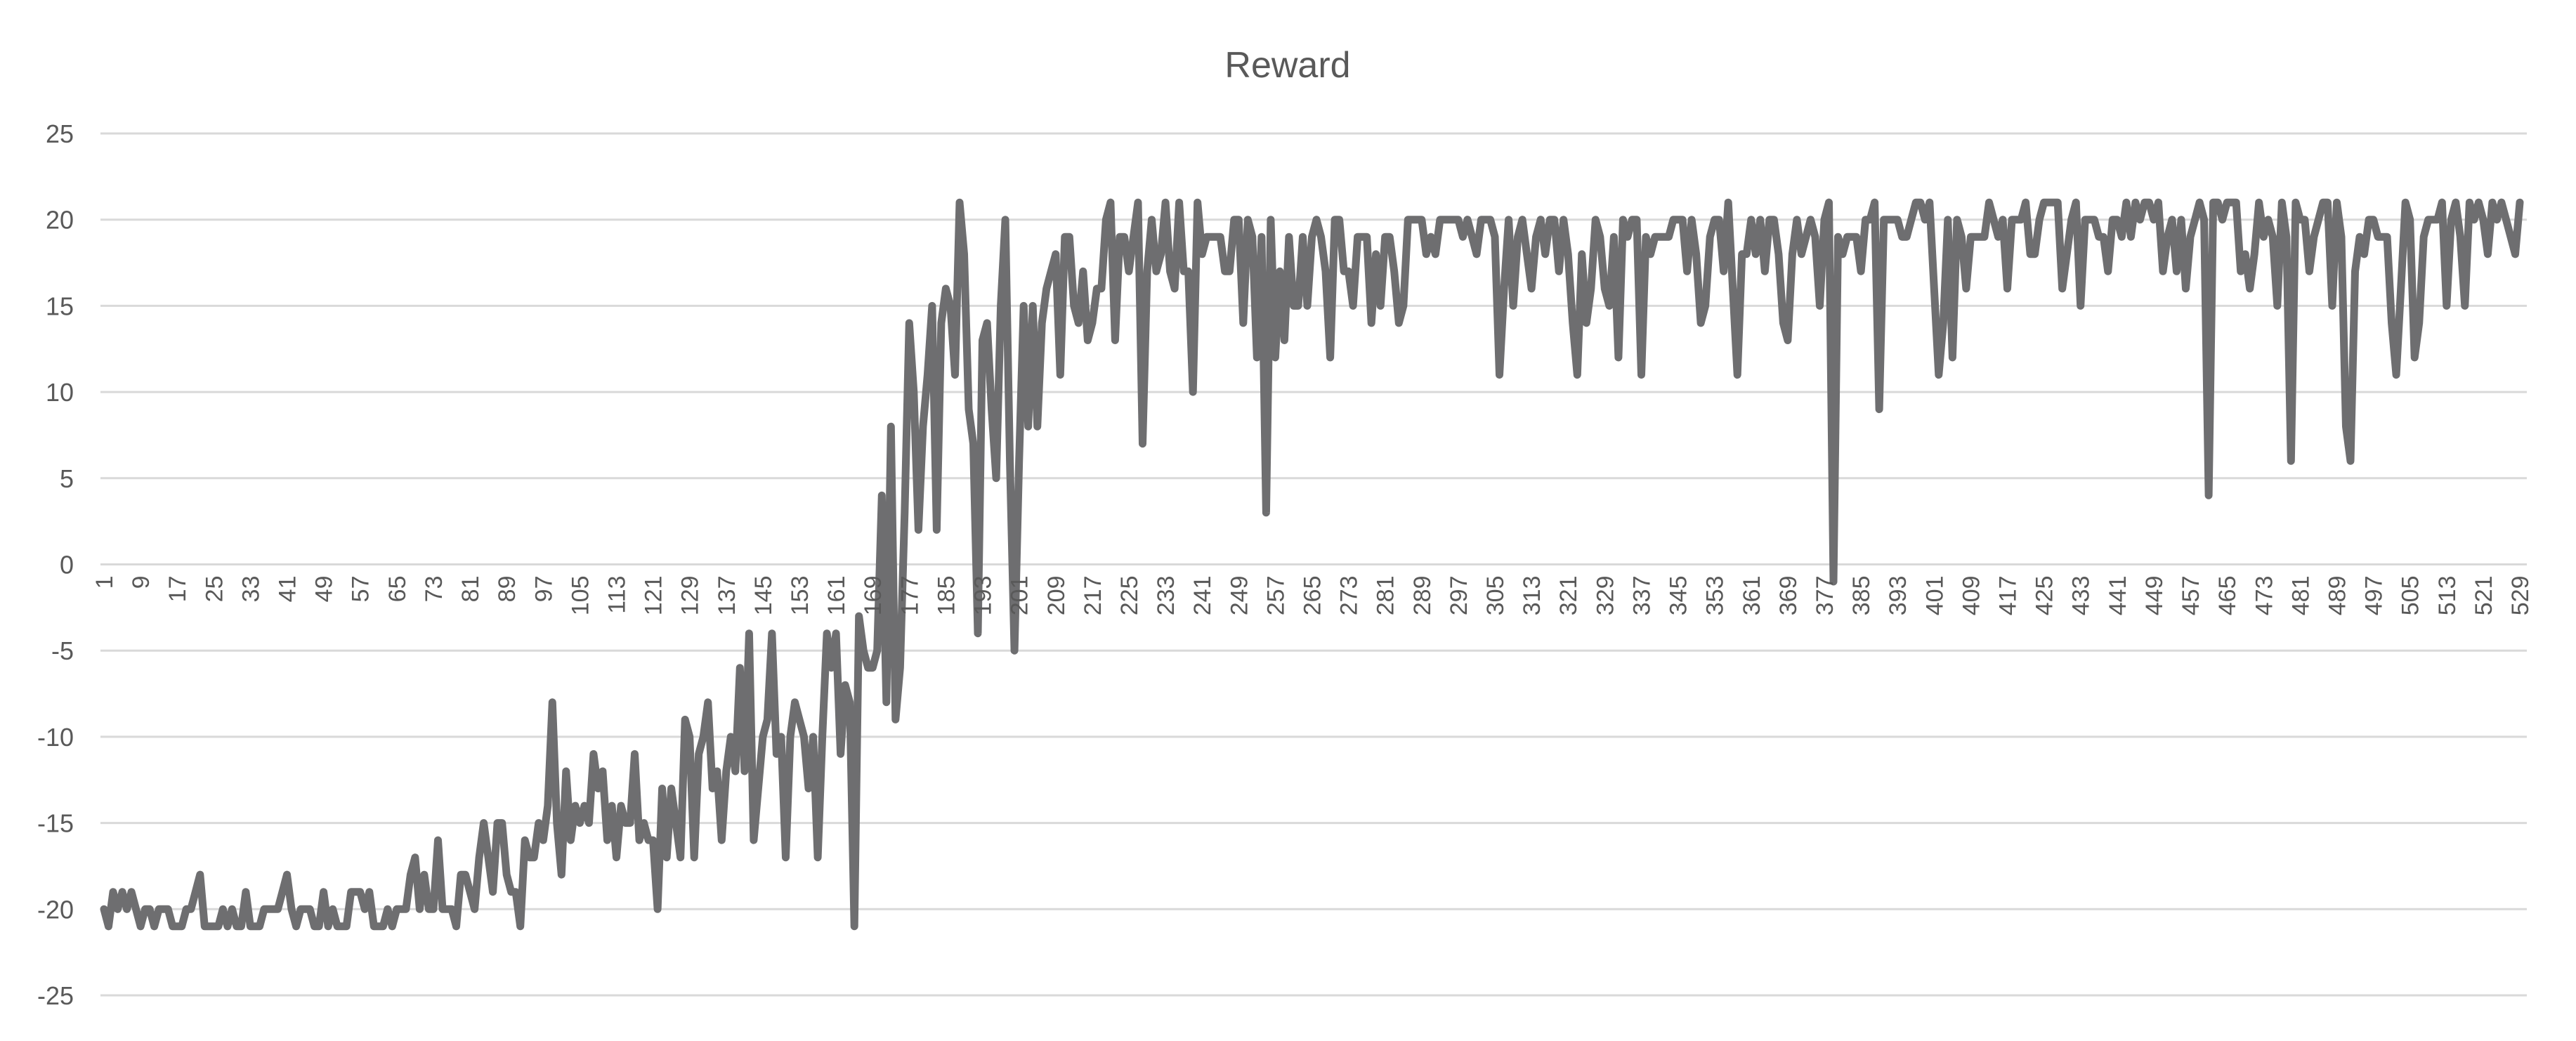 The image size is (2576, 1041). What do you see at coordinates (580, 596) in the screenshot?
I see `x-tick-label: 105` at bounding box center [580, 596].